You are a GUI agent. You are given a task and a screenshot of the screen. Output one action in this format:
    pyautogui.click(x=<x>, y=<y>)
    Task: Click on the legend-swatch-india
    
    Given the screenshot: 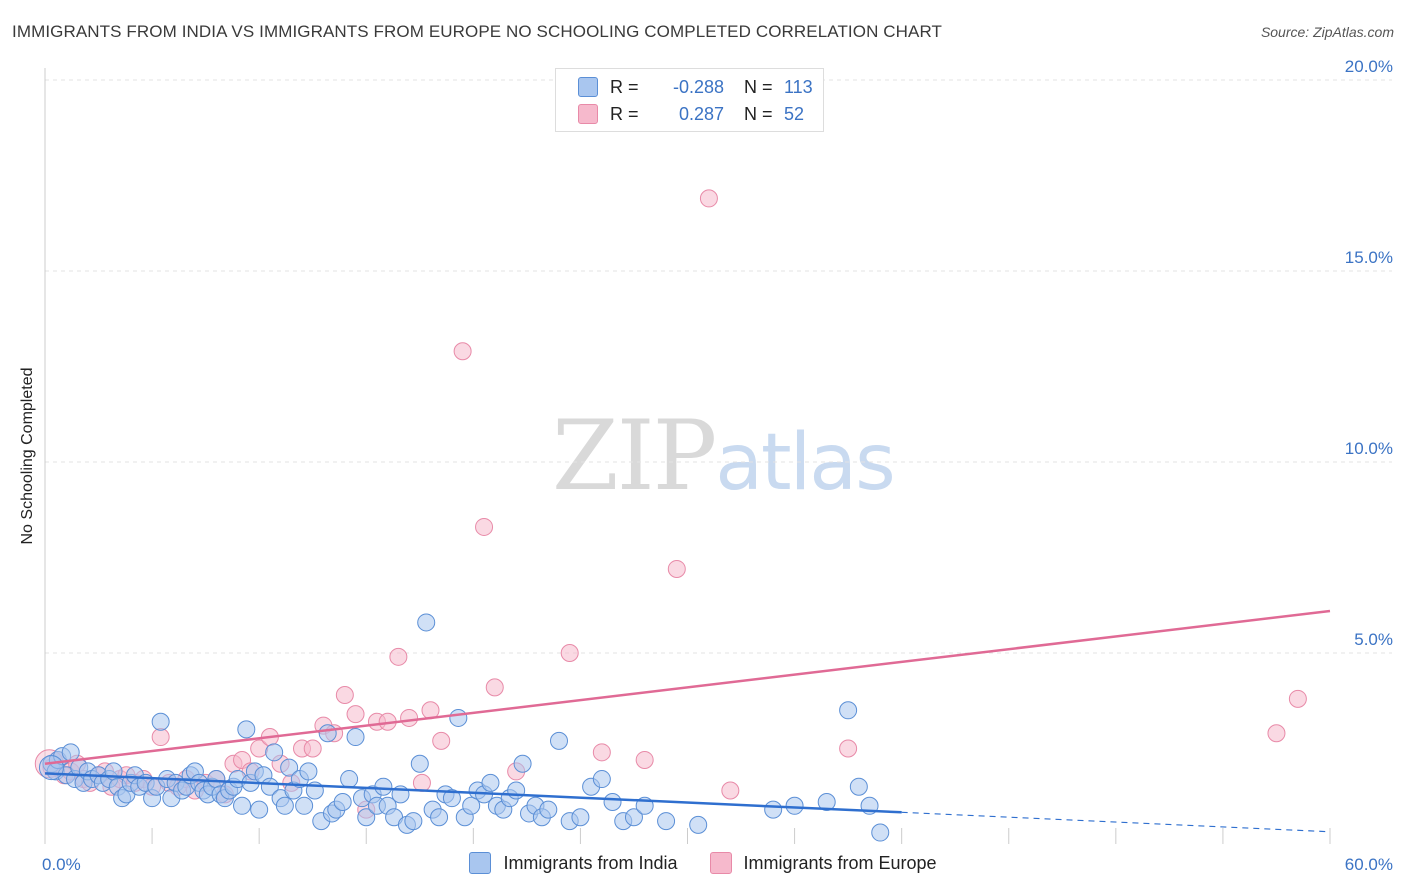 What is the action you would take?
    pyautogui.click(x=588, y=87)
    